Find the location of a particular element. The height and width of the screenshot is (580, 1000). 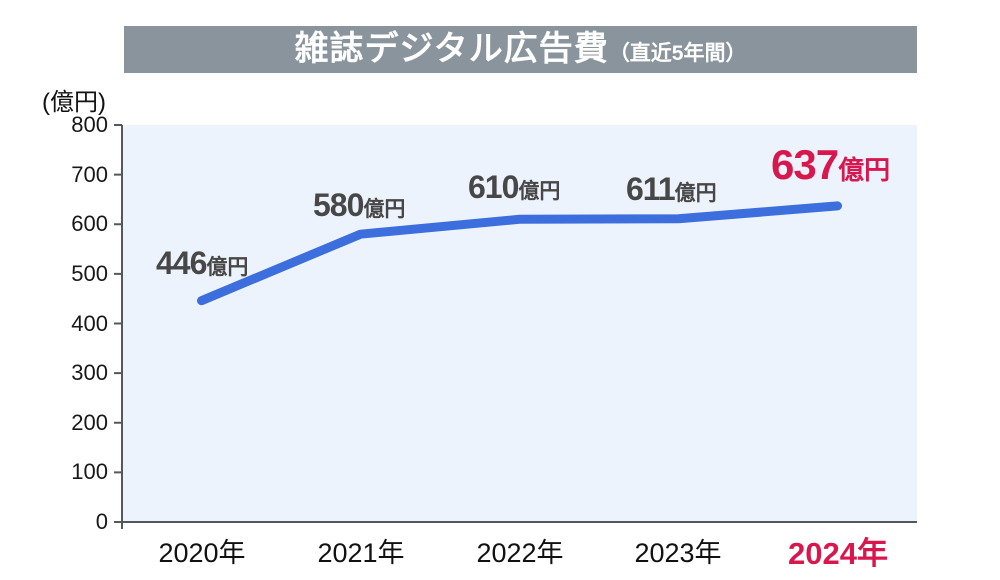

chart-title-bar: 雑誌デジタル広告費（直近5年間） is located at coordinates (520, 49).